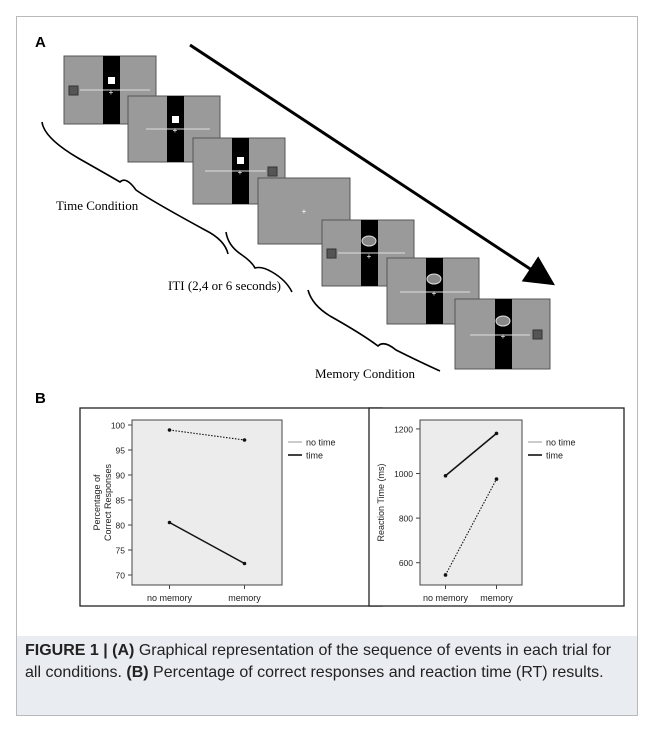  What do you see at coordinates (259, 262) in the screenshot?
I see `iti-brace` at bounding box center [259, 262].